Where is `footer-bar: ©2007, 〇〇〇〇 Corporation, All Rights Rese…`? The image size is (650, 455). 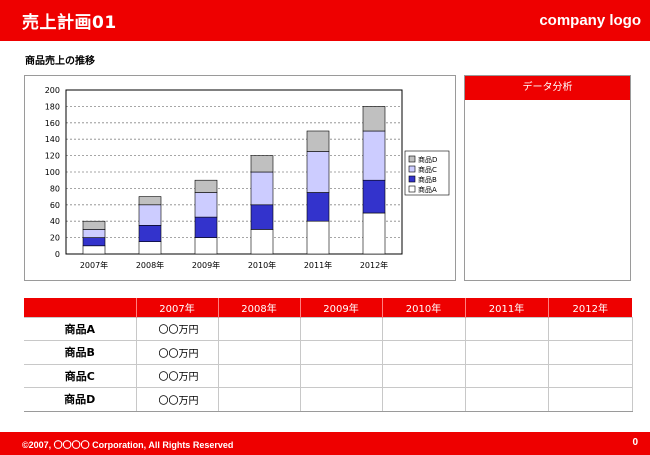 footer-bar: ©2007, 〇〇〇〇 Corporation, All Rights Rese… is located at coordinates (325, 443).